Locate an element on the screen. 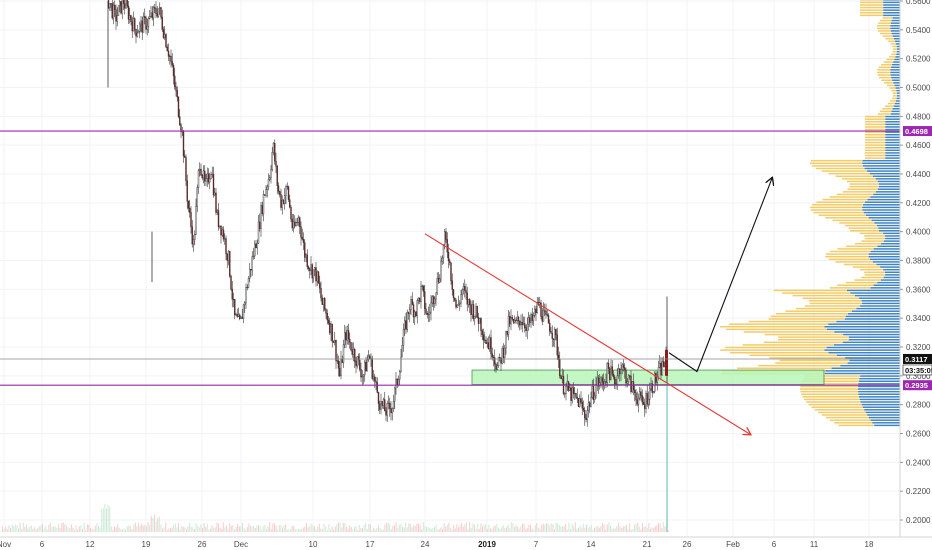 The height and width of the screenshot is (550, 932). resistance-trendline is located at coordinates (587, 333).